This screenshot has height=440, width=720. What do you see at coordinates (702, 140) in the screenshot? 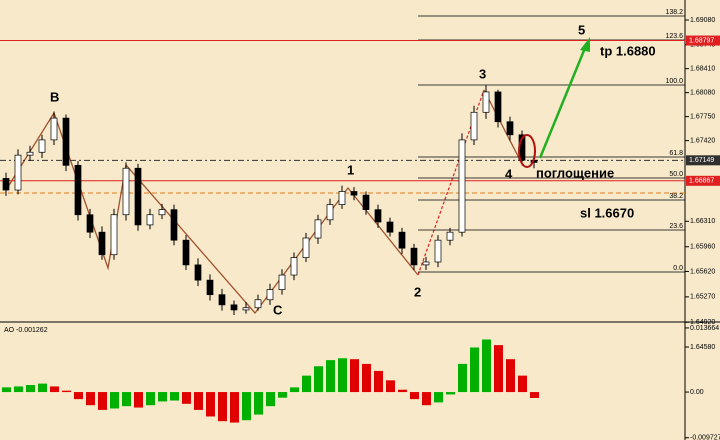
I see `y-tick-label: 1.67420` at bounding box center [702, 140].